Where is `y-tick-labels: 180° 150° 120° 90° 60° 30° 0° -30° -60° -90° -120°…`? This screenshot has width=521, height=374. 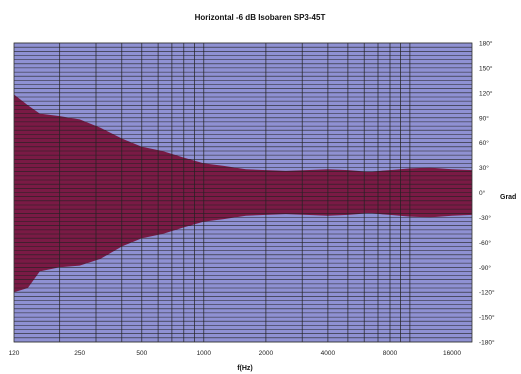
y-tick-labels: 180° 150° 120° 90° 60° 30° 0° -30° -60° -90° -120°… is located at coordinates (487, 193).